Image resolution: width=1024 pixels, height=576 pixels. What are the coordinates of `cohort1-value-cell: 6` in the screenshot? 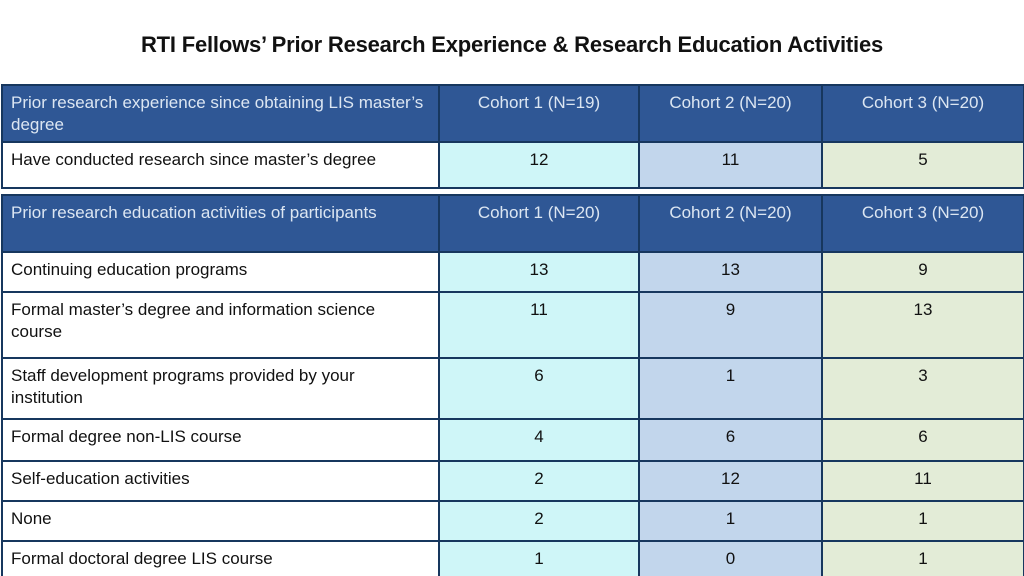 It's located at (539, 388).